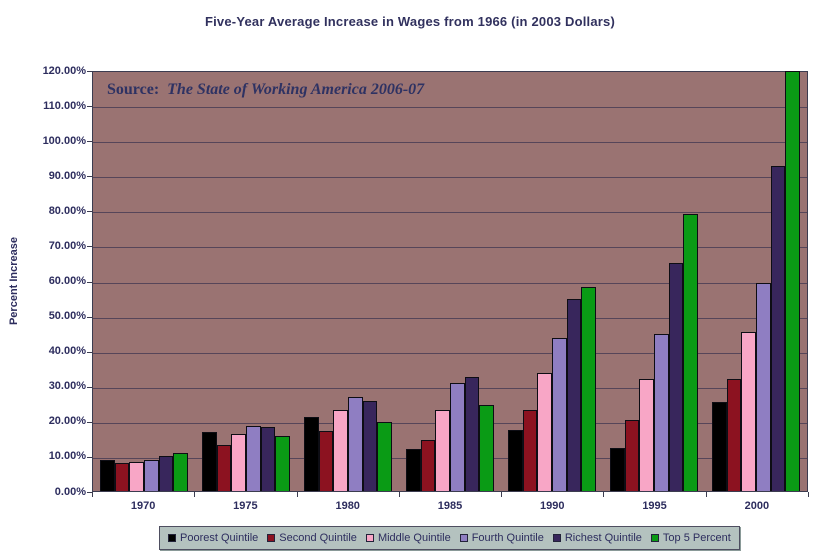 This screenshot has width=820, height=560. What do you see at coordinates (507, 538) in the screenshot?
I see `legend-label: Fourth Quintile` at bounding box center [507, 538].